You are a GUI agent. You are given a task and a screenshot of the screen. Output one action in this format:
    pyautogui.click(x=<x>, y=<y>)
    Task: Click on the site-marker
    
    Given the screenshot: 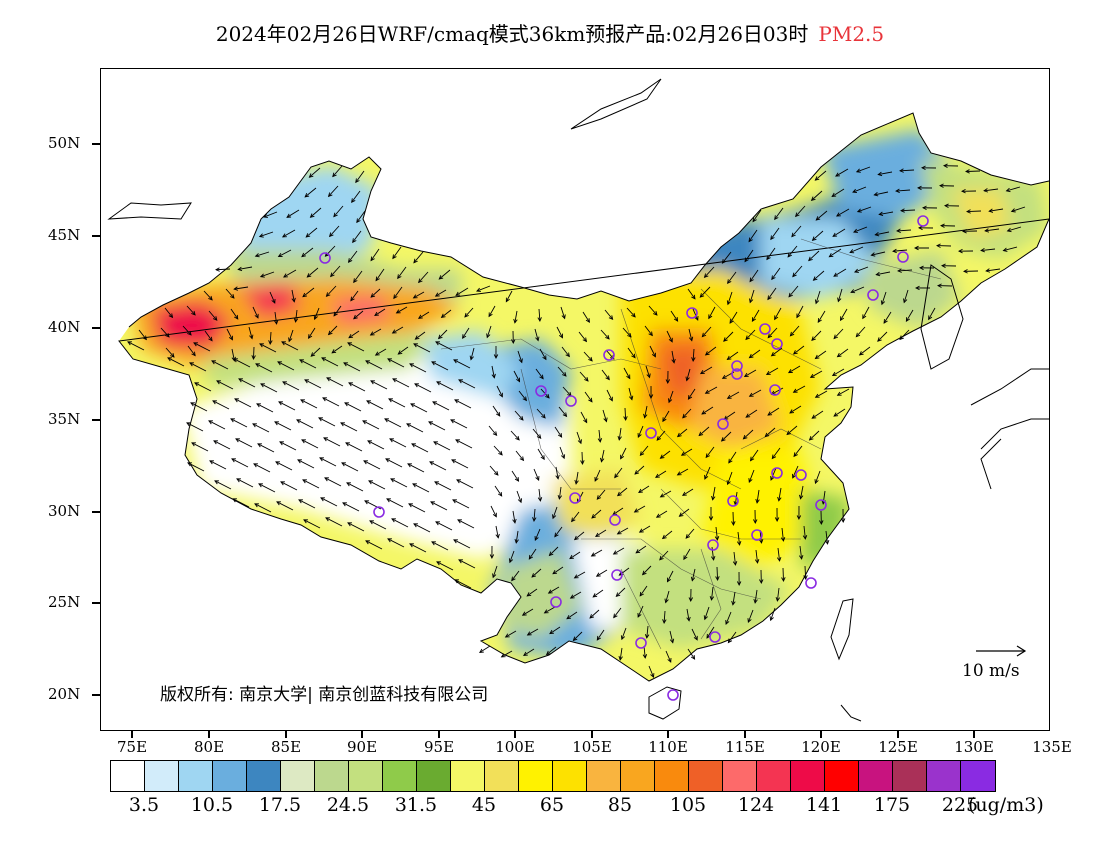 What is the action you would take?
    pyautogui.click(x=777, y=473)
    